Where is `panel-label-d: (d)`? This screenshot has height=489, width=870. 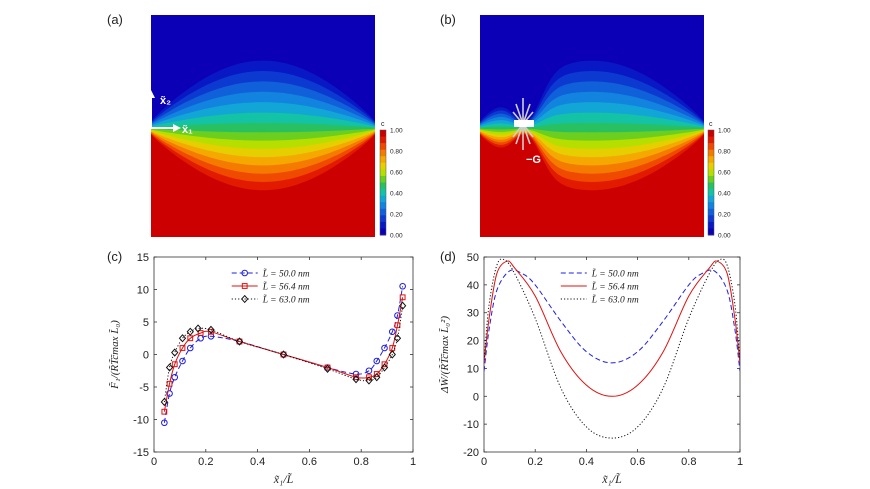
panel-label-d: (d) is located at coordinates (448, 256).